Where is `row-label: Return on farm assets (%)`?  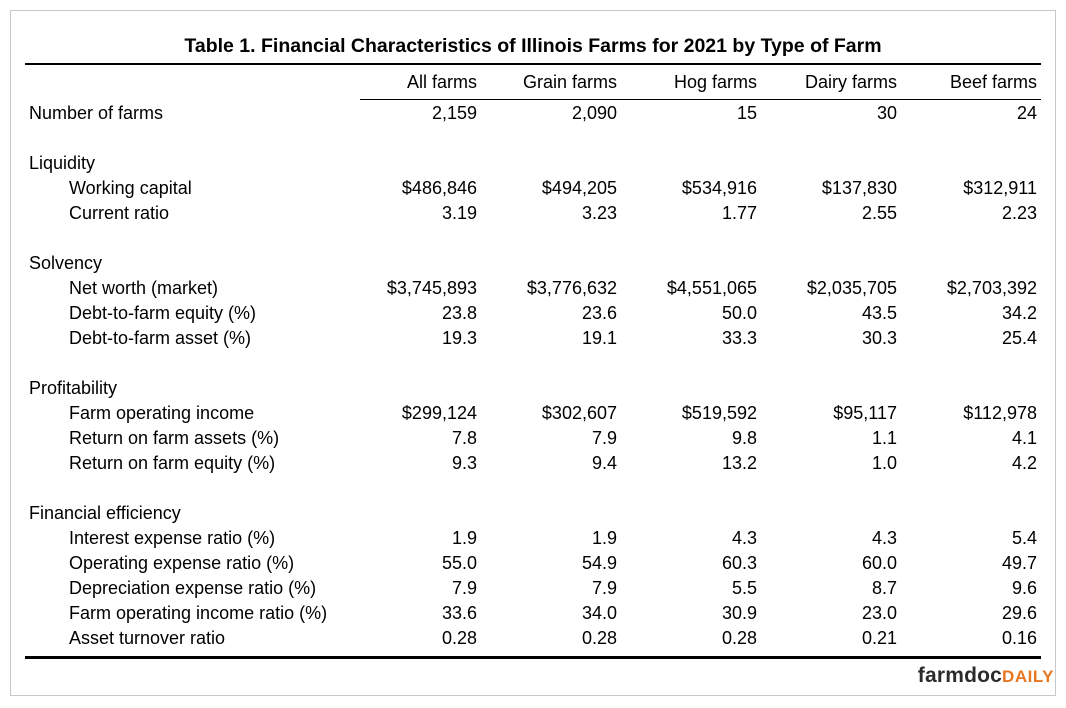 row-label: Return on farm assets (%) is located at coordinates (174, 438).